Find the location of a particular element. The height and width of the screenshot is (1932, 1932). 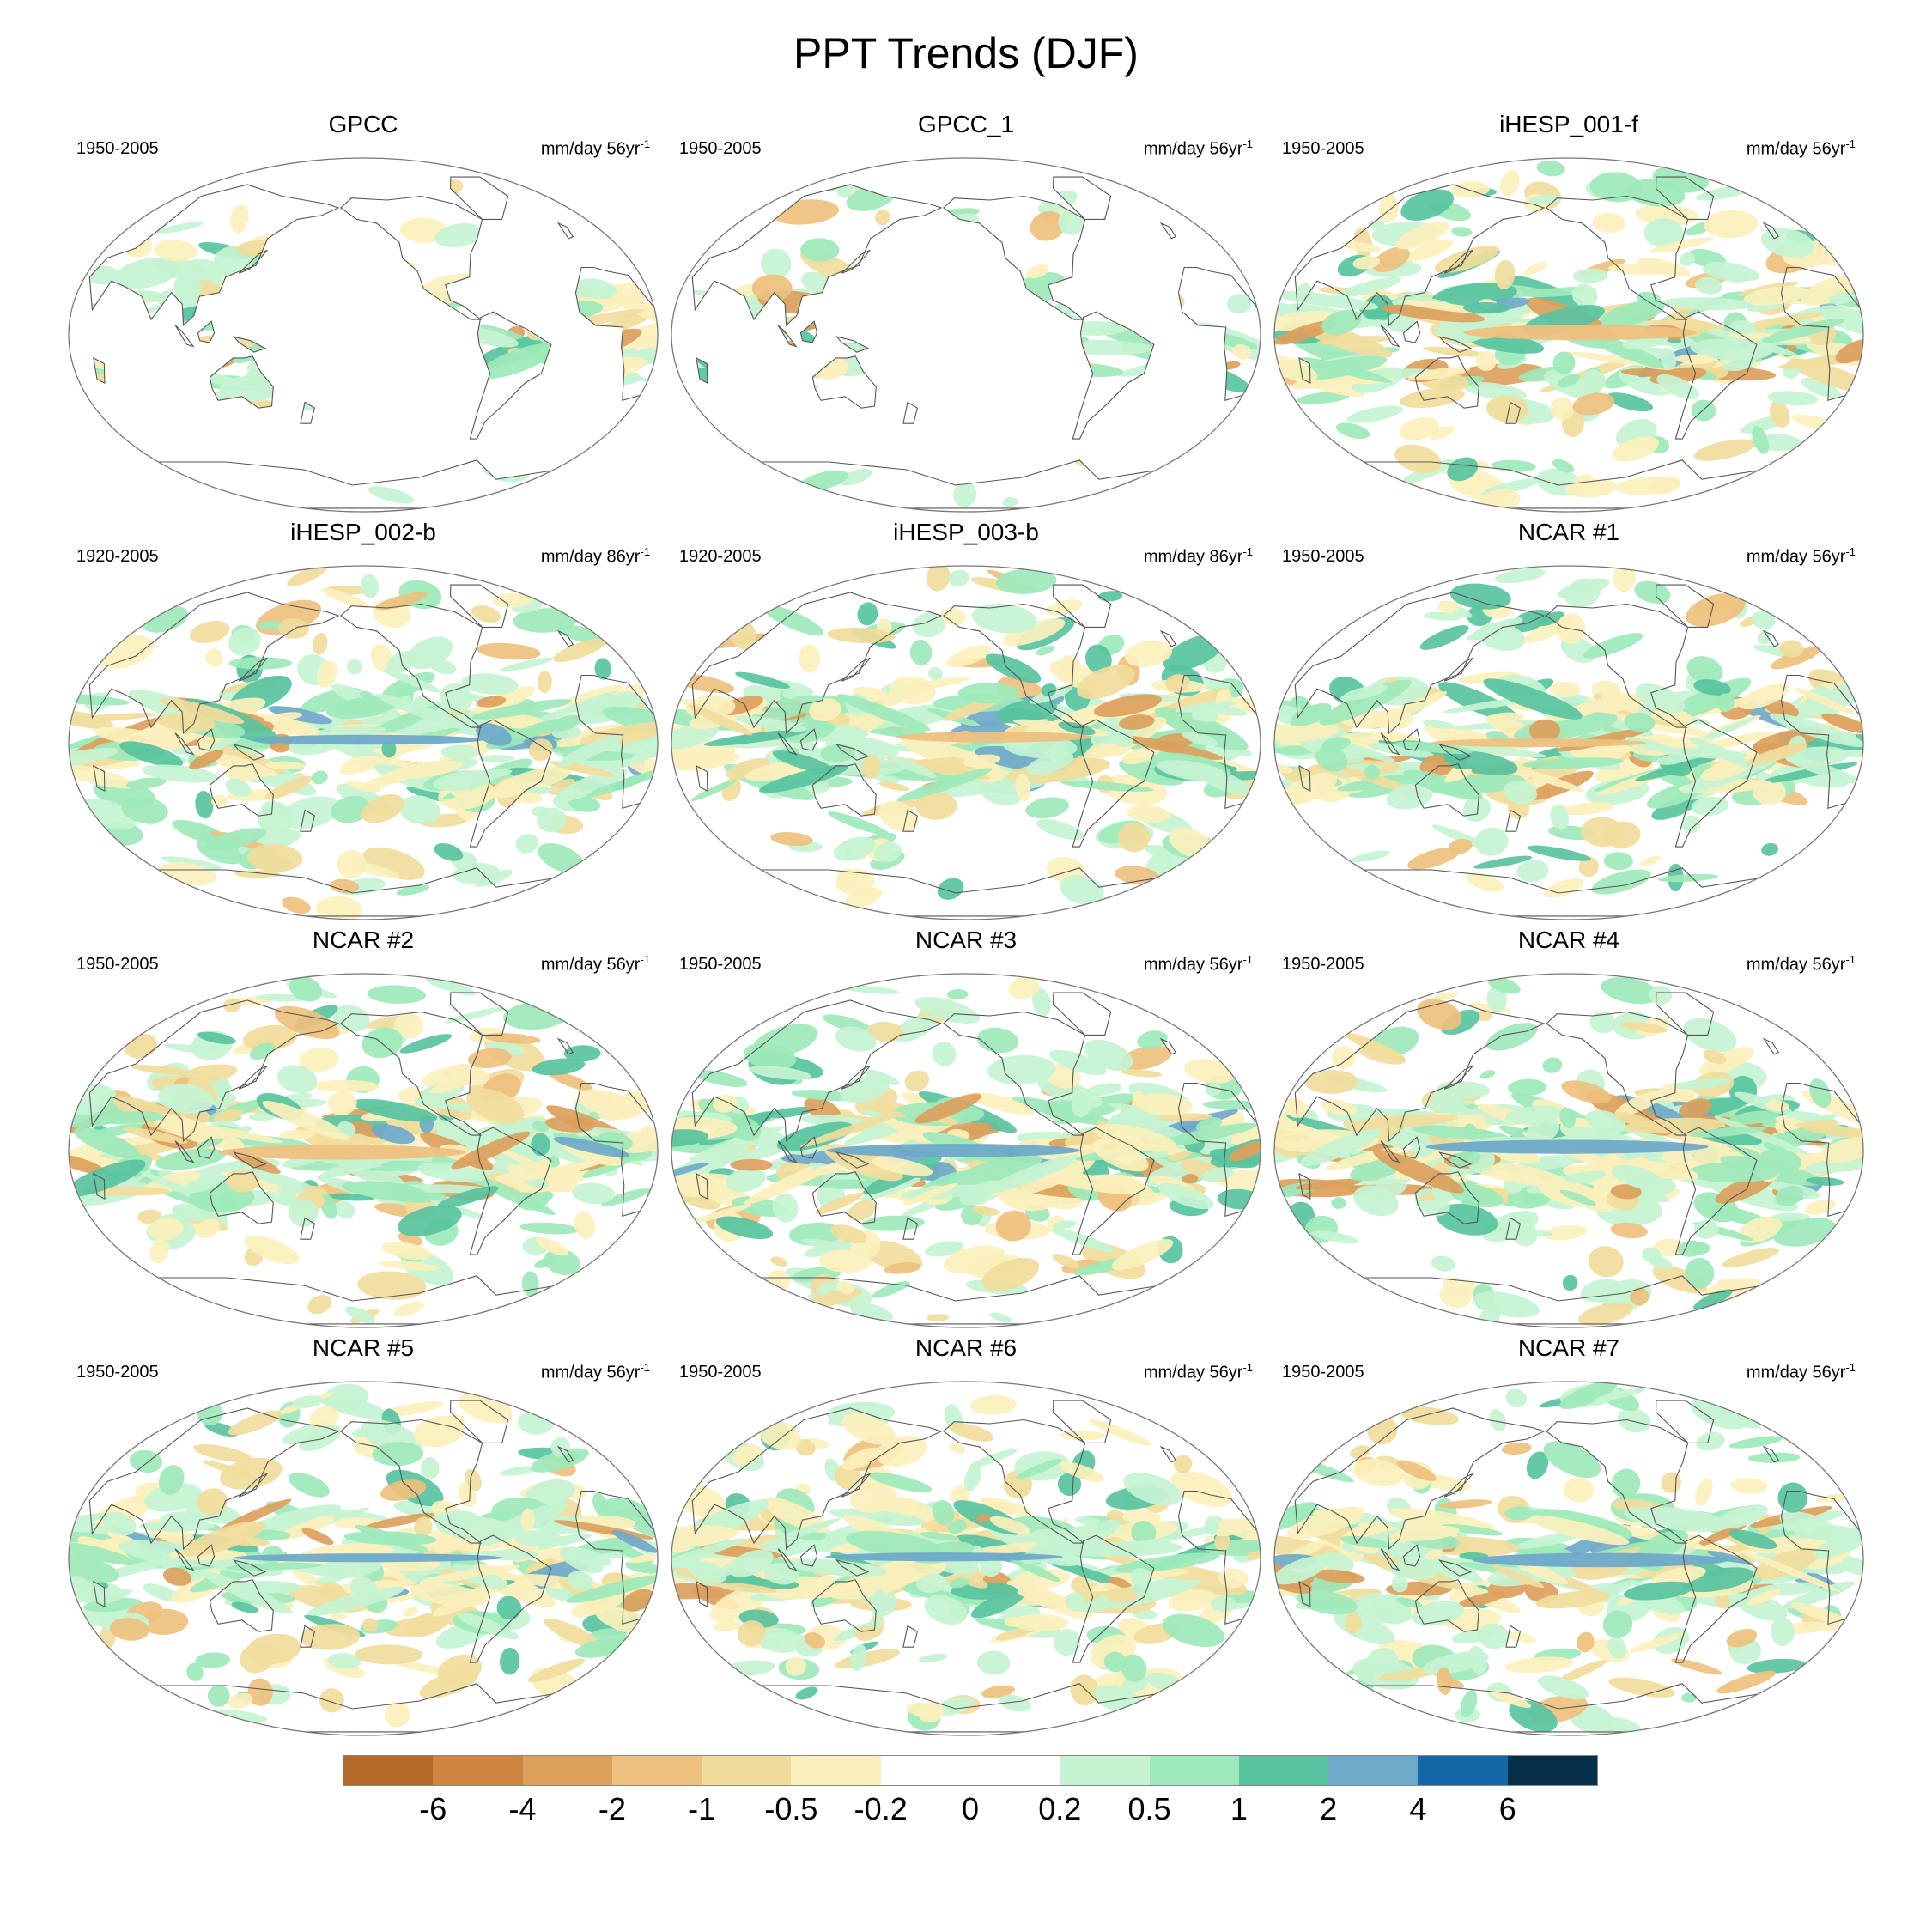

coastlines is located at coordinates (373, 1158).